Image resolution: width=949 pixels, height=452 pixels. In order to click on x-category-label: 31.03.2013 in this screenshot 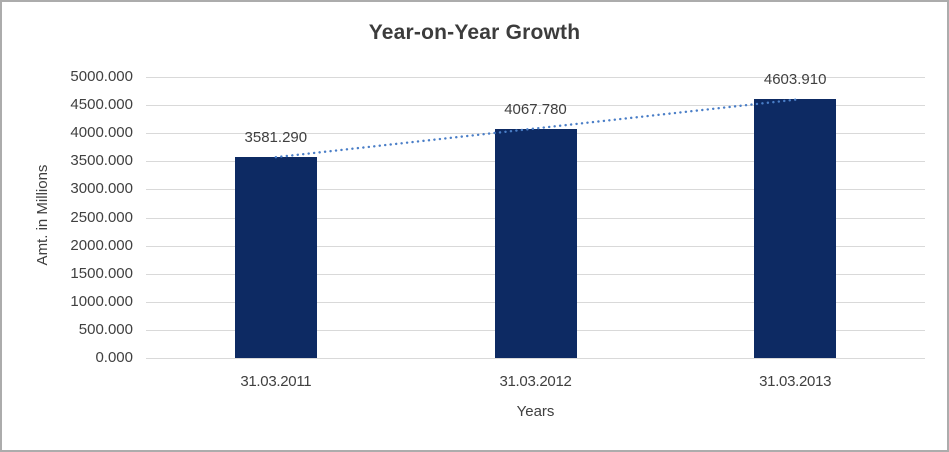, I will do `click(795, 381)`.